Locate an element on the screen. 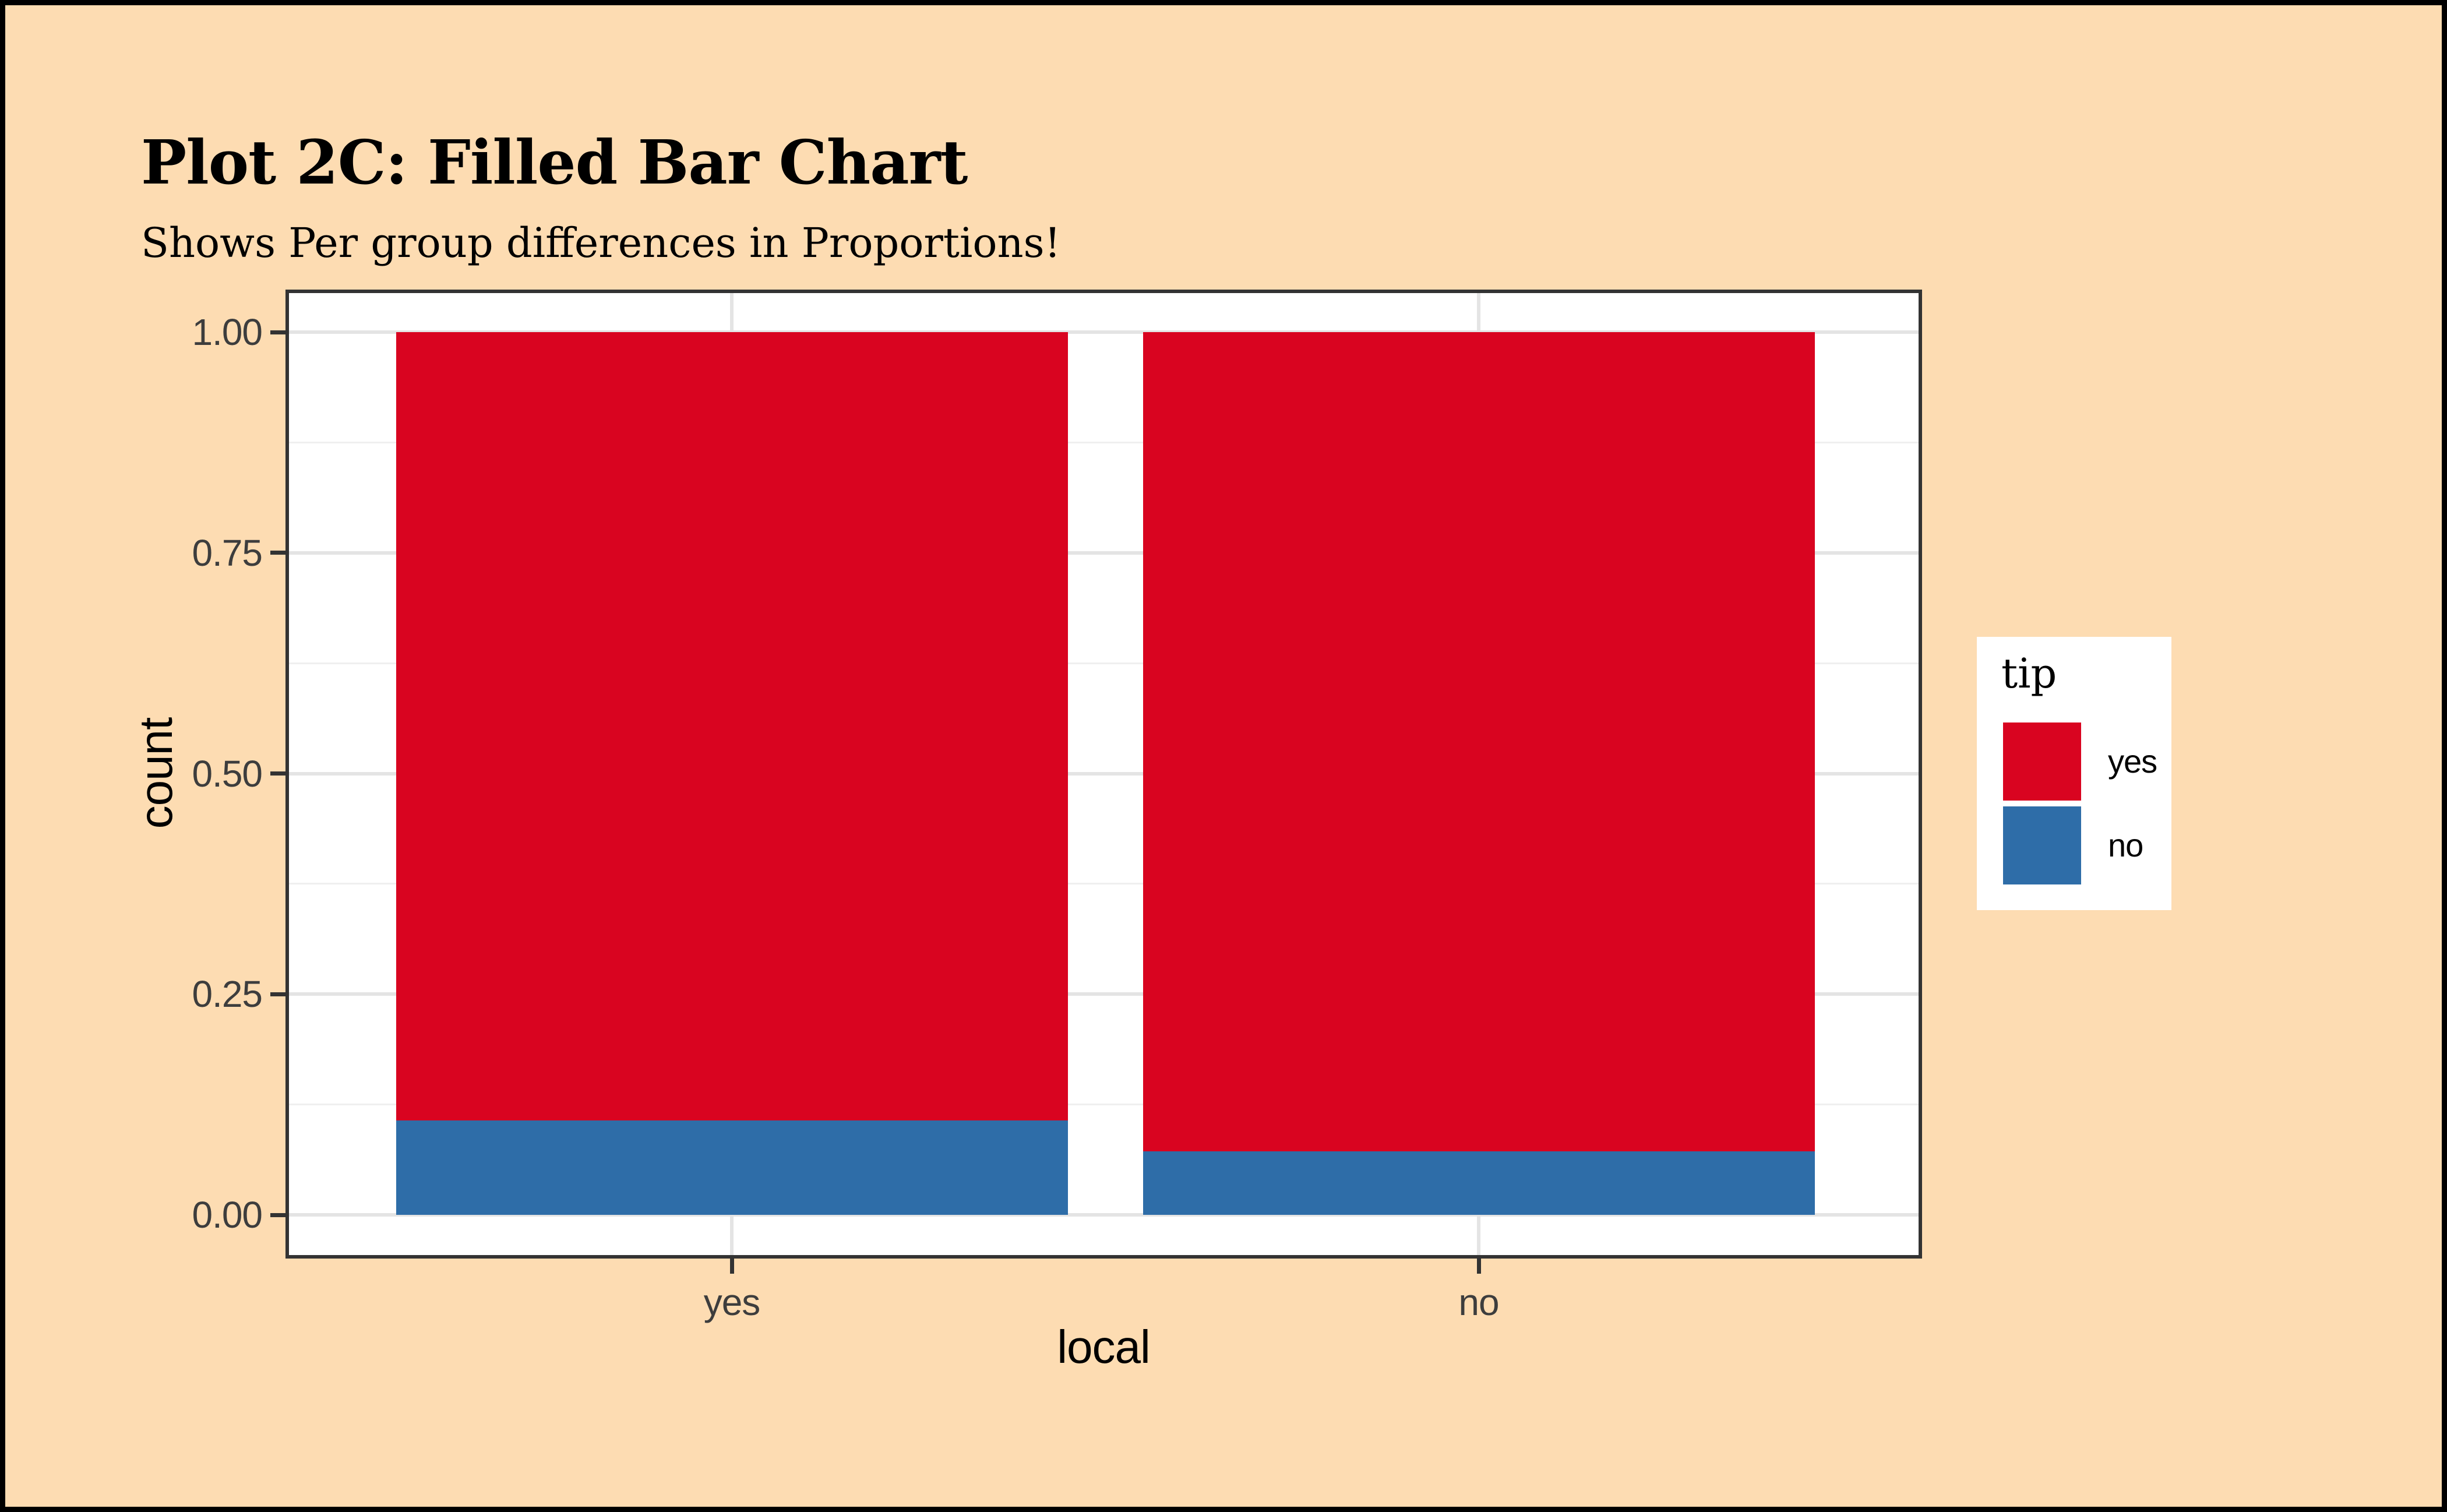  legend-entry-yes: yes is located at coordinates (2084, 761).